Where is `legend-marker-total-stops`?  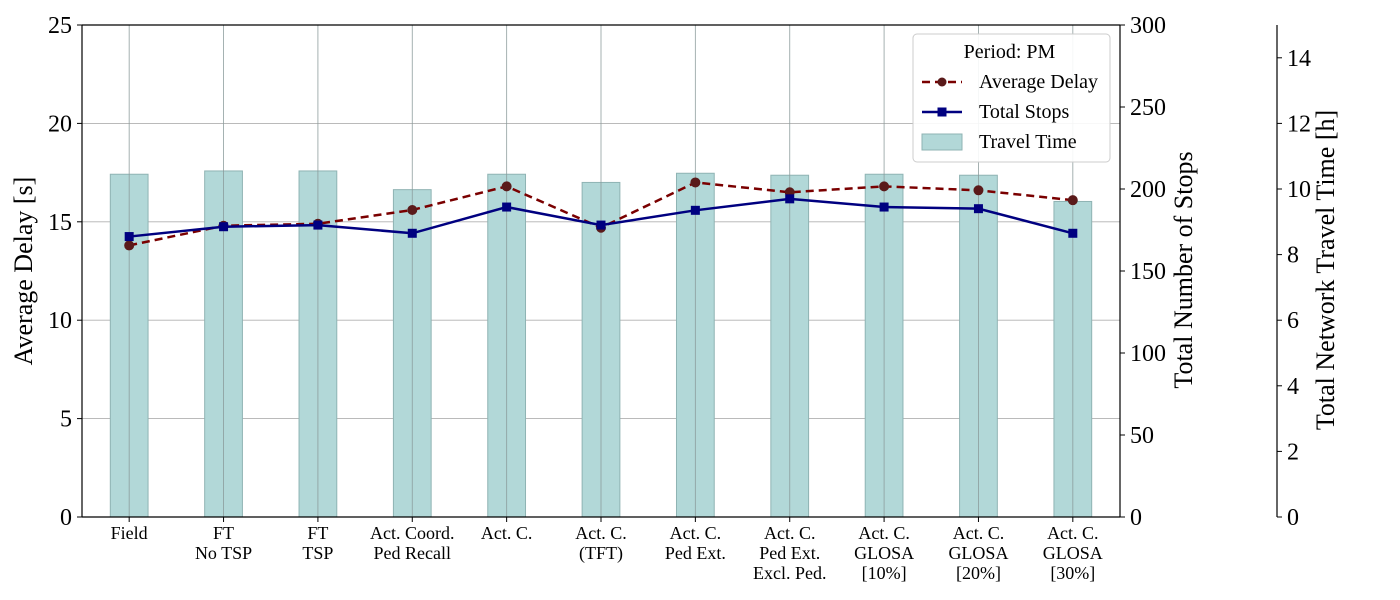 legend-marker-total-stops is located at coordinates (942, 112).